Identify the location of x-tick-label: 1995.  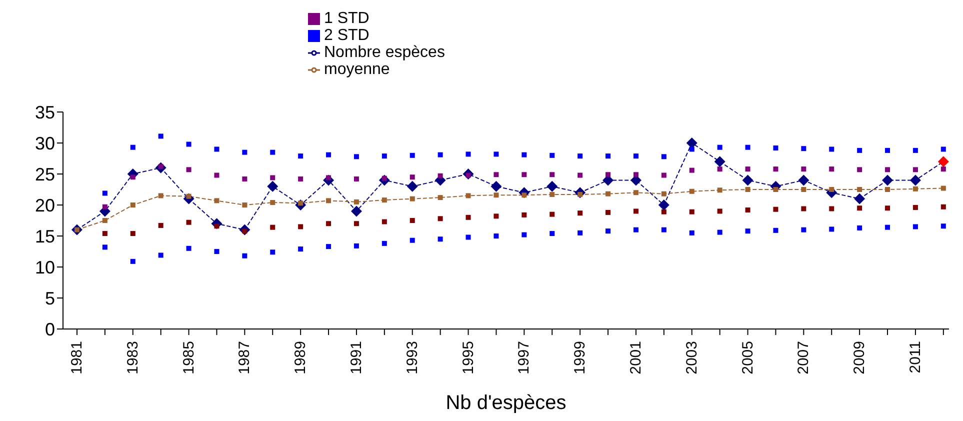
(468, 357).